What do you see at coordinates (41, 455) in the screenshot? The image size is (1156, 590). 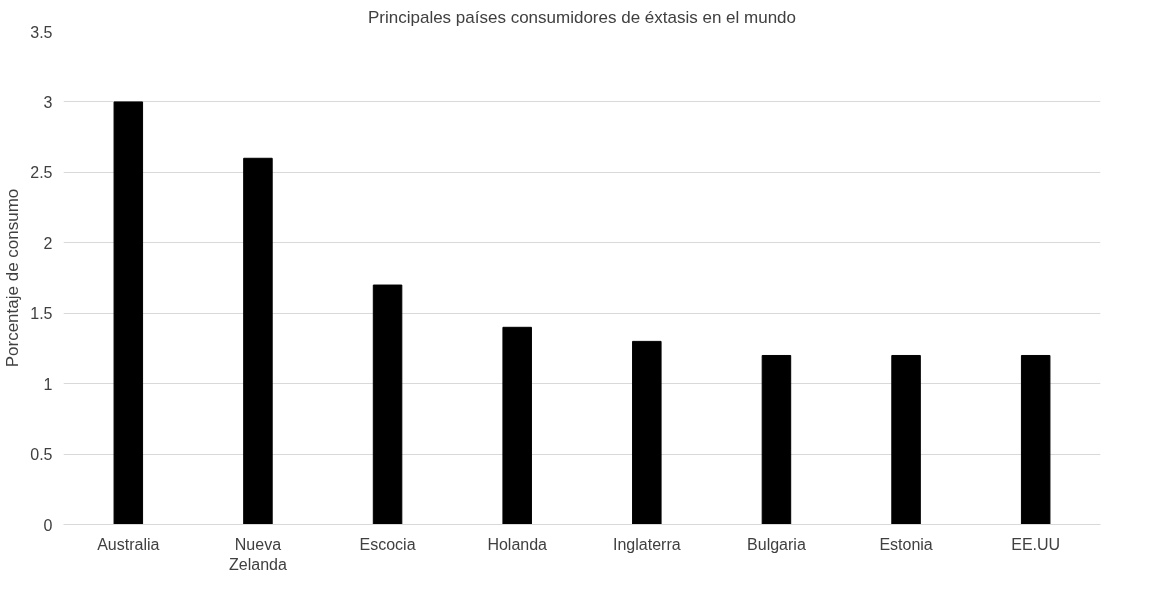 I see `y-tick-label: 0.5` at bounding box center [41, 455].